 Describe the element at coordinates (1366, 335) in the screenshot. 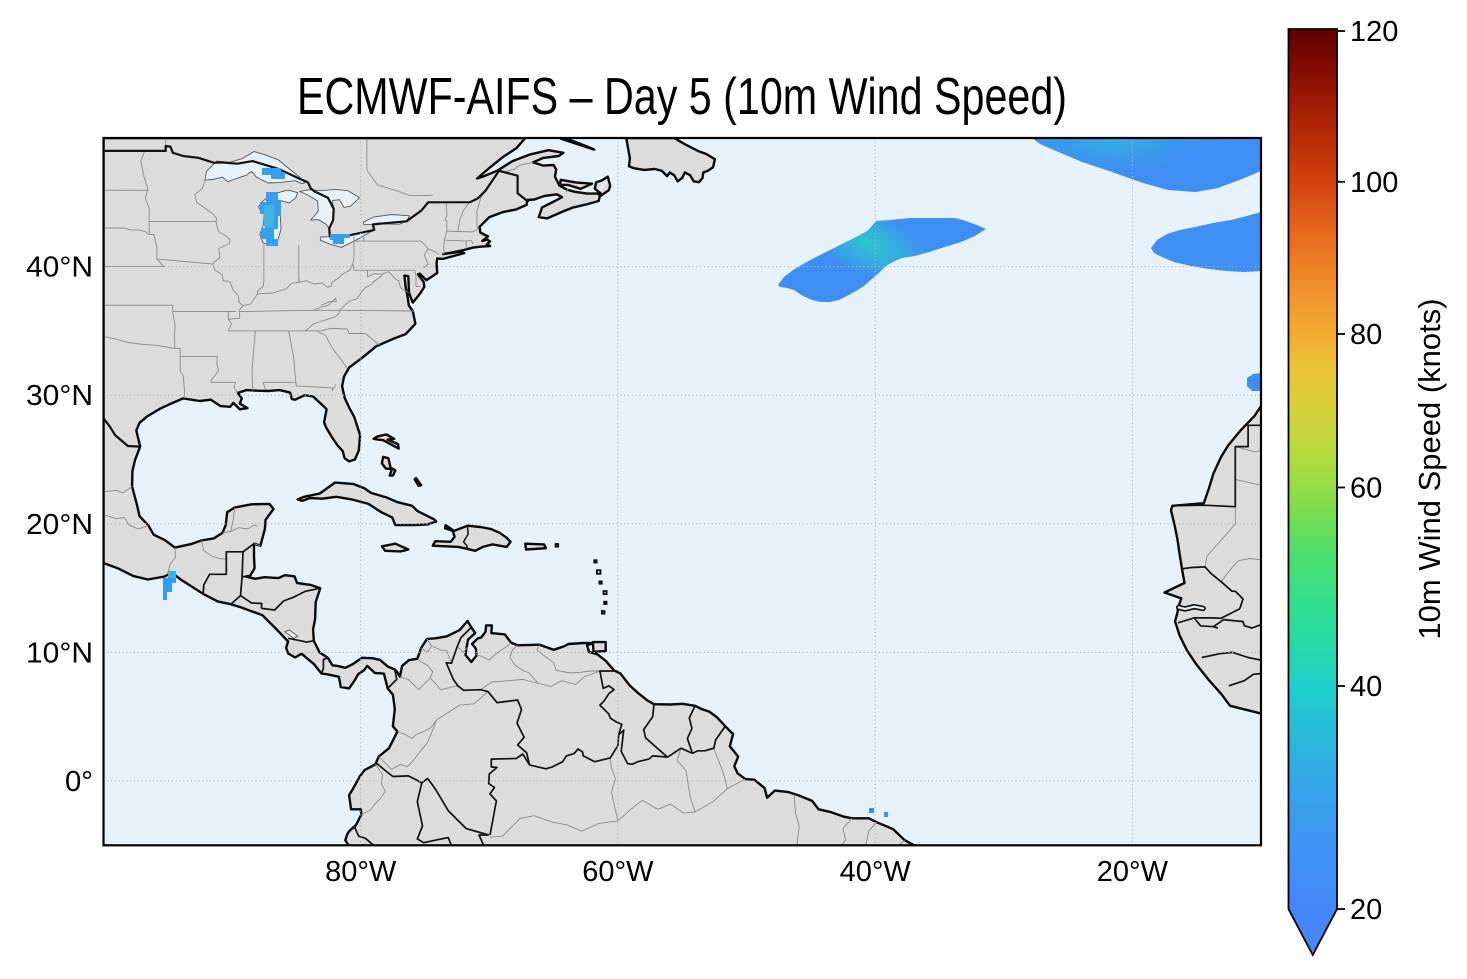

I see `svg-text: 80` at that location.